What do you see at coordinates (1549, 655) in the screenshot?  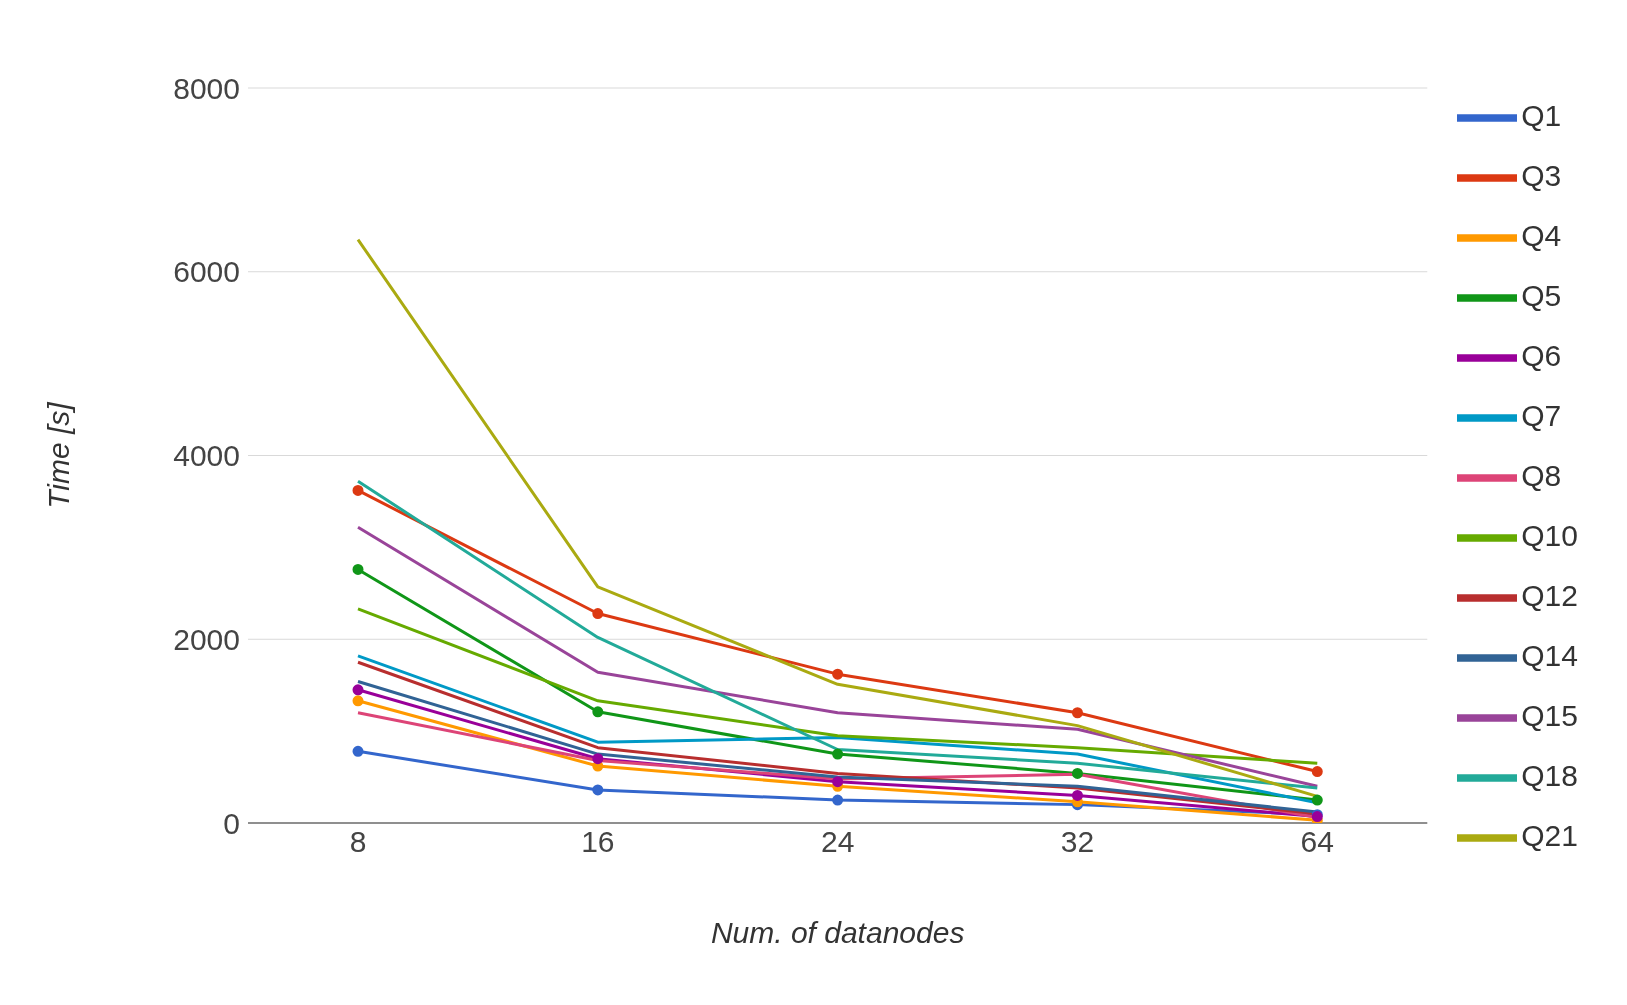 I see `legend-label: Q14` at bounding box center [1549, 655].